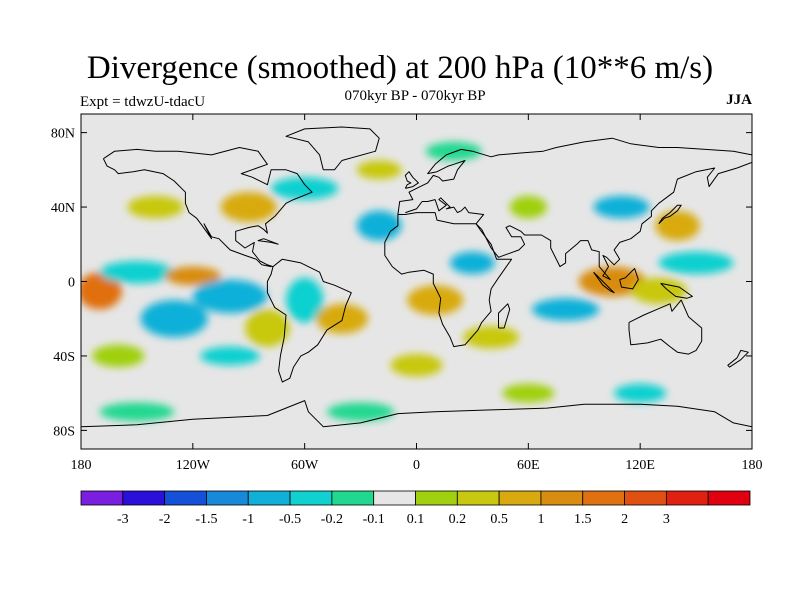  I want to click on lon-tick-label-0: 180, so click(81, 465).